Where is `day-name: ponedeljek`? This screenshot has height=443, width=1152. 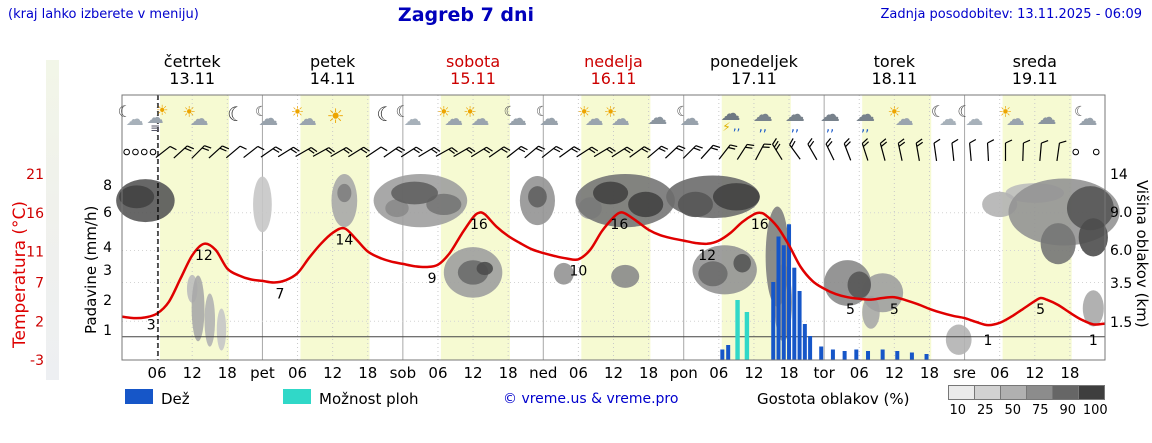 day-name: ponedeljek is located at coordinates (753, 61).